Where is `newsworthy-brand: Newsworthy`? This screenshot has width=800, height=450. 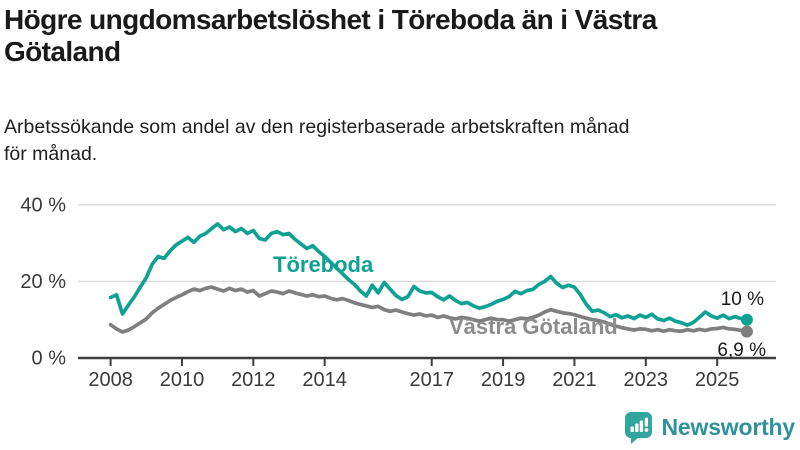 newsworthy-brand: Newsworthy is located at coordinates (709, 427).